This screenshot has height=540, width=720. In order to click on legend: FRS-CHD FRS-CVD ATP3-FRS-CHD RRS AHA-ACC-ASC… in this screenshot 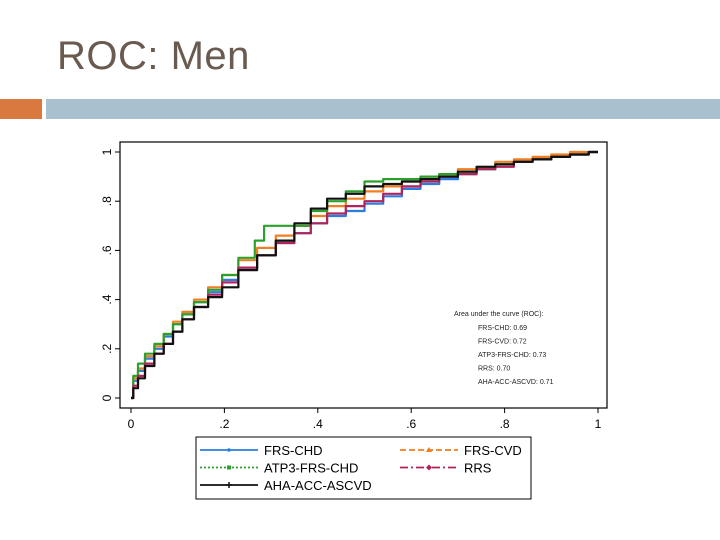, I will do `click(363, 468)`.